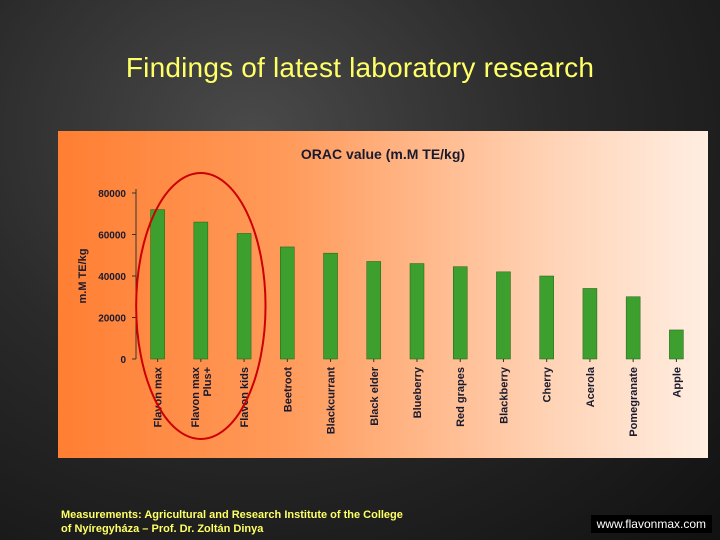 The width and height of the screenshot is (720, 540). I want to click on x-tick-label: Acerola, so click(591, 386).